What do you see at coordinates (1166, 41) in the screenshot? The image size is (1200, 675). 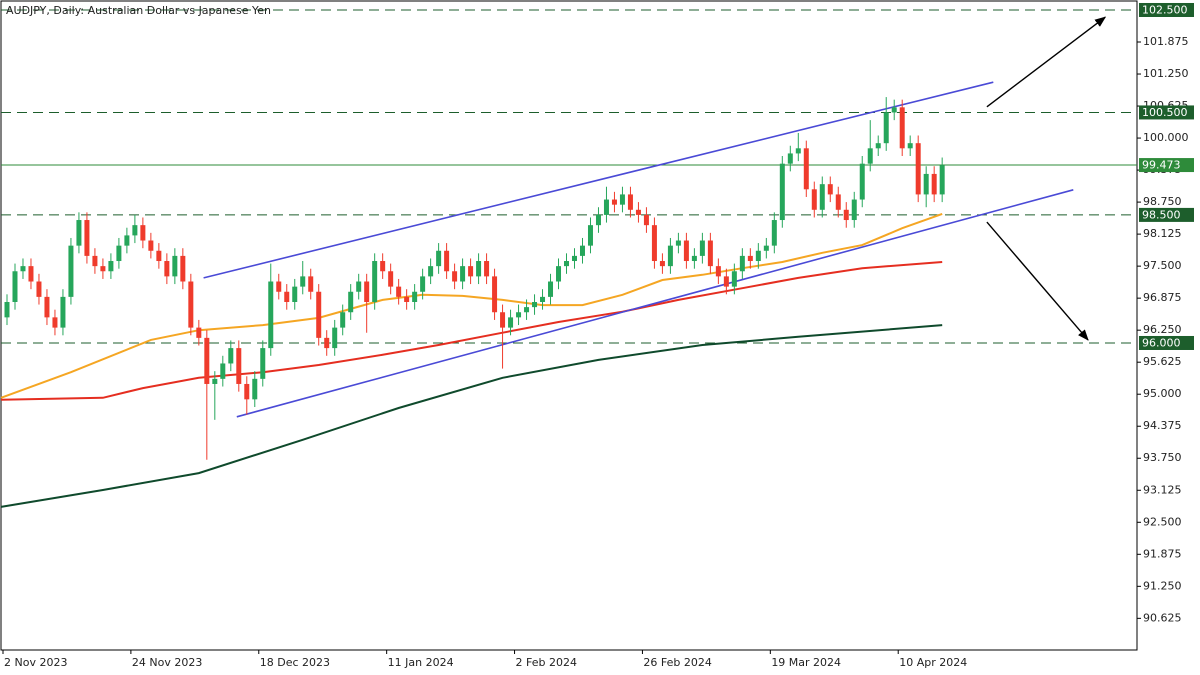 I see `y-tick-label: 101.875` at bounding box center [1166, 41].